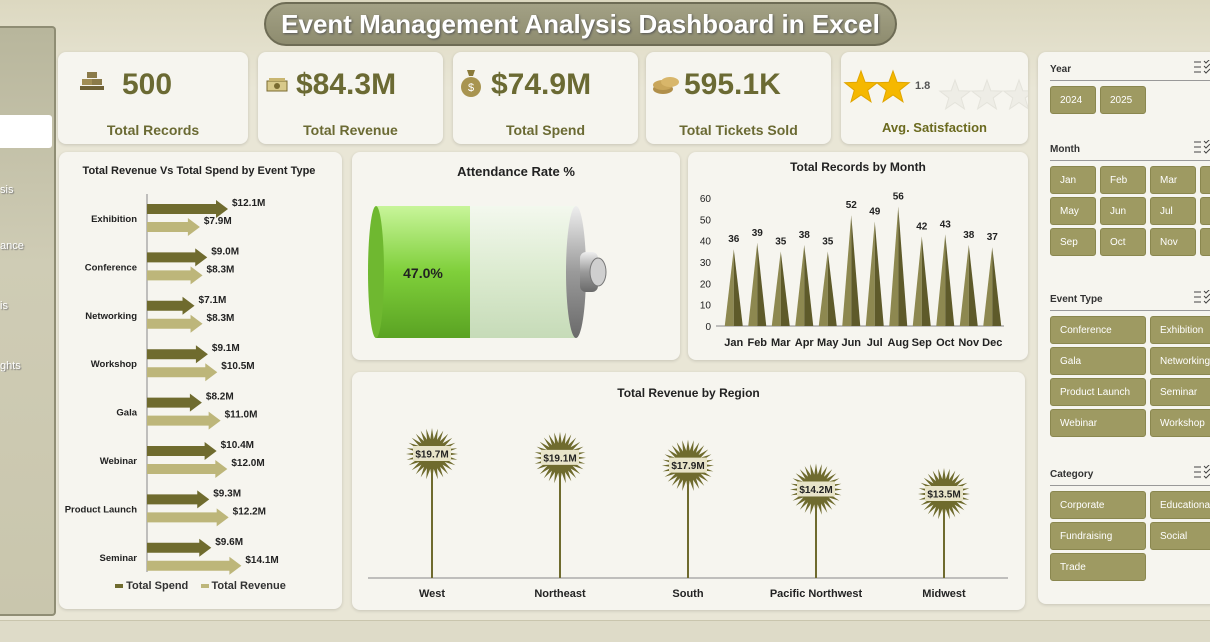 This screenshot has width=1210, height=642. What do you see at coordinates (26, 131) in the screenshot?
I see `nav-item-active` at bounding box center [26, 131].